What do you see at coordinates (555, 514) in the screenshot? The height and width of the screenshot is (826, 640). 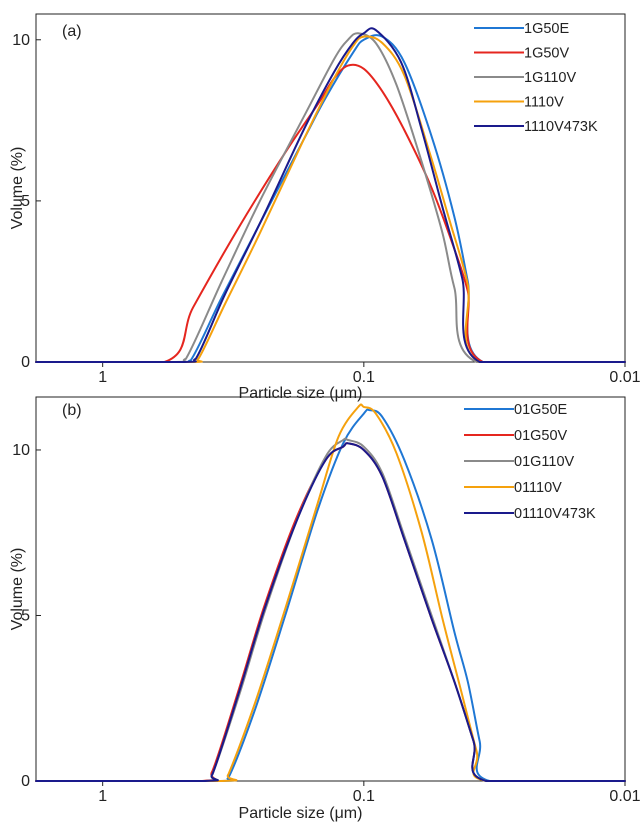 I see `legend-label-01110V473K: 01110V473K` at bounding box center [555, 514].